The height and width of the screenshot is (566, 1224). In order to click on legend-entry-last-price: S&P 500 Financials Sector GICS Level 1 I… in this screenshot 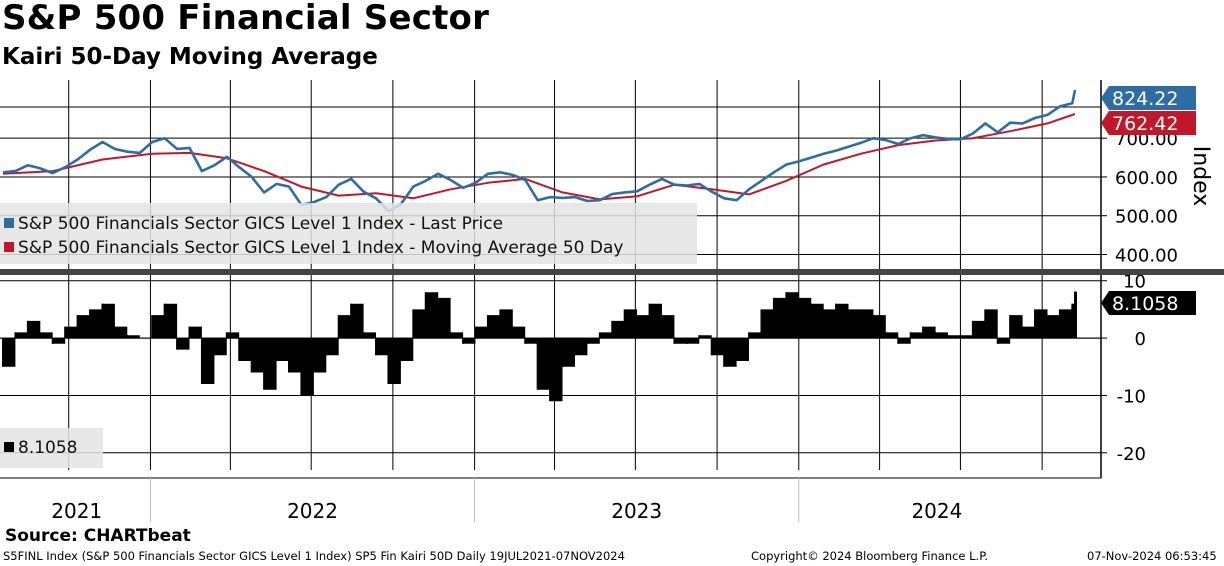, I will do `click(253, 224)`.